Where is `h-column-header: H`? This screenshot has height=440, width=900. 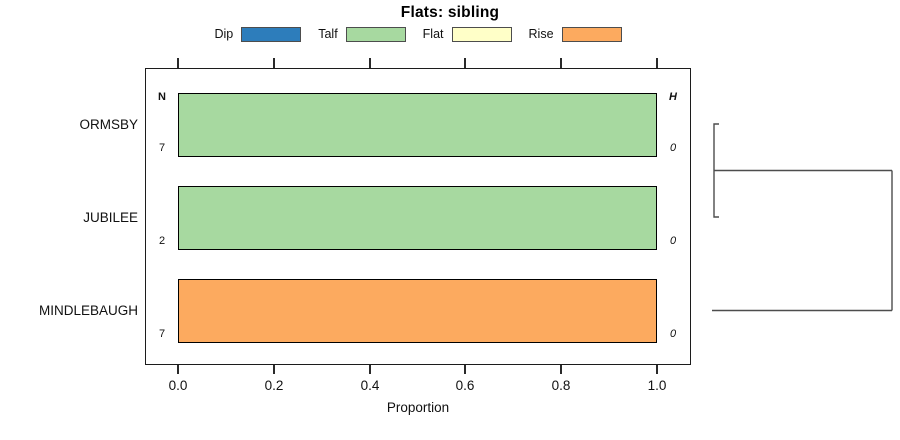 h-column-header: H is located at coordinates (673, 97).